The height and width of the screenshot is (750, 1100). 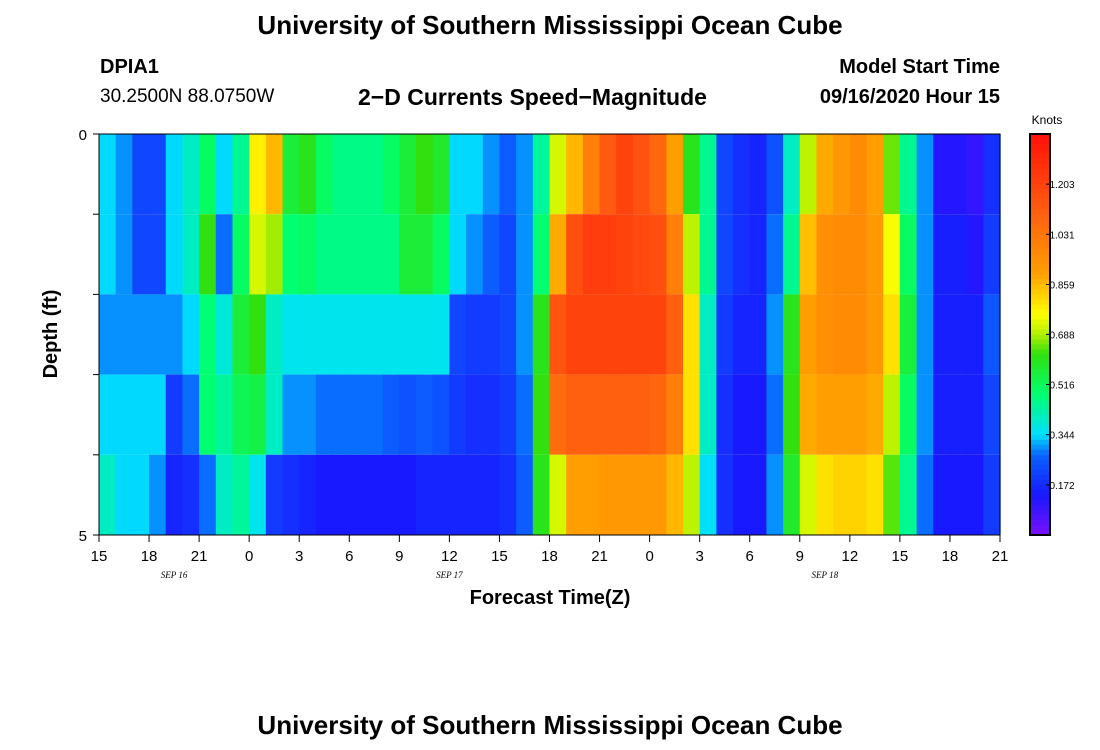 What do you see at coordinates (1061, 235) in the screenshot?
I see `colorbar-tick-label: 1.031` at bounding box center [1061, 235].